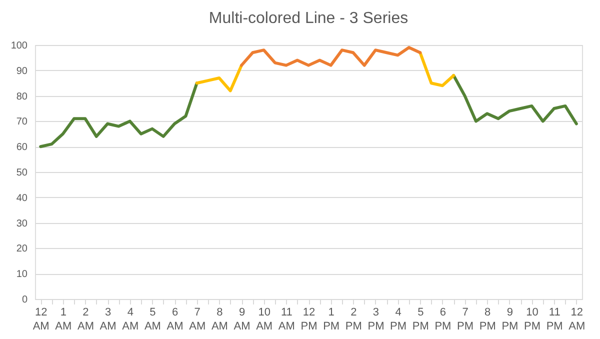 The image size is (600, 339). I want to click on x-tick-label: 2 AM, so click(85, 319).